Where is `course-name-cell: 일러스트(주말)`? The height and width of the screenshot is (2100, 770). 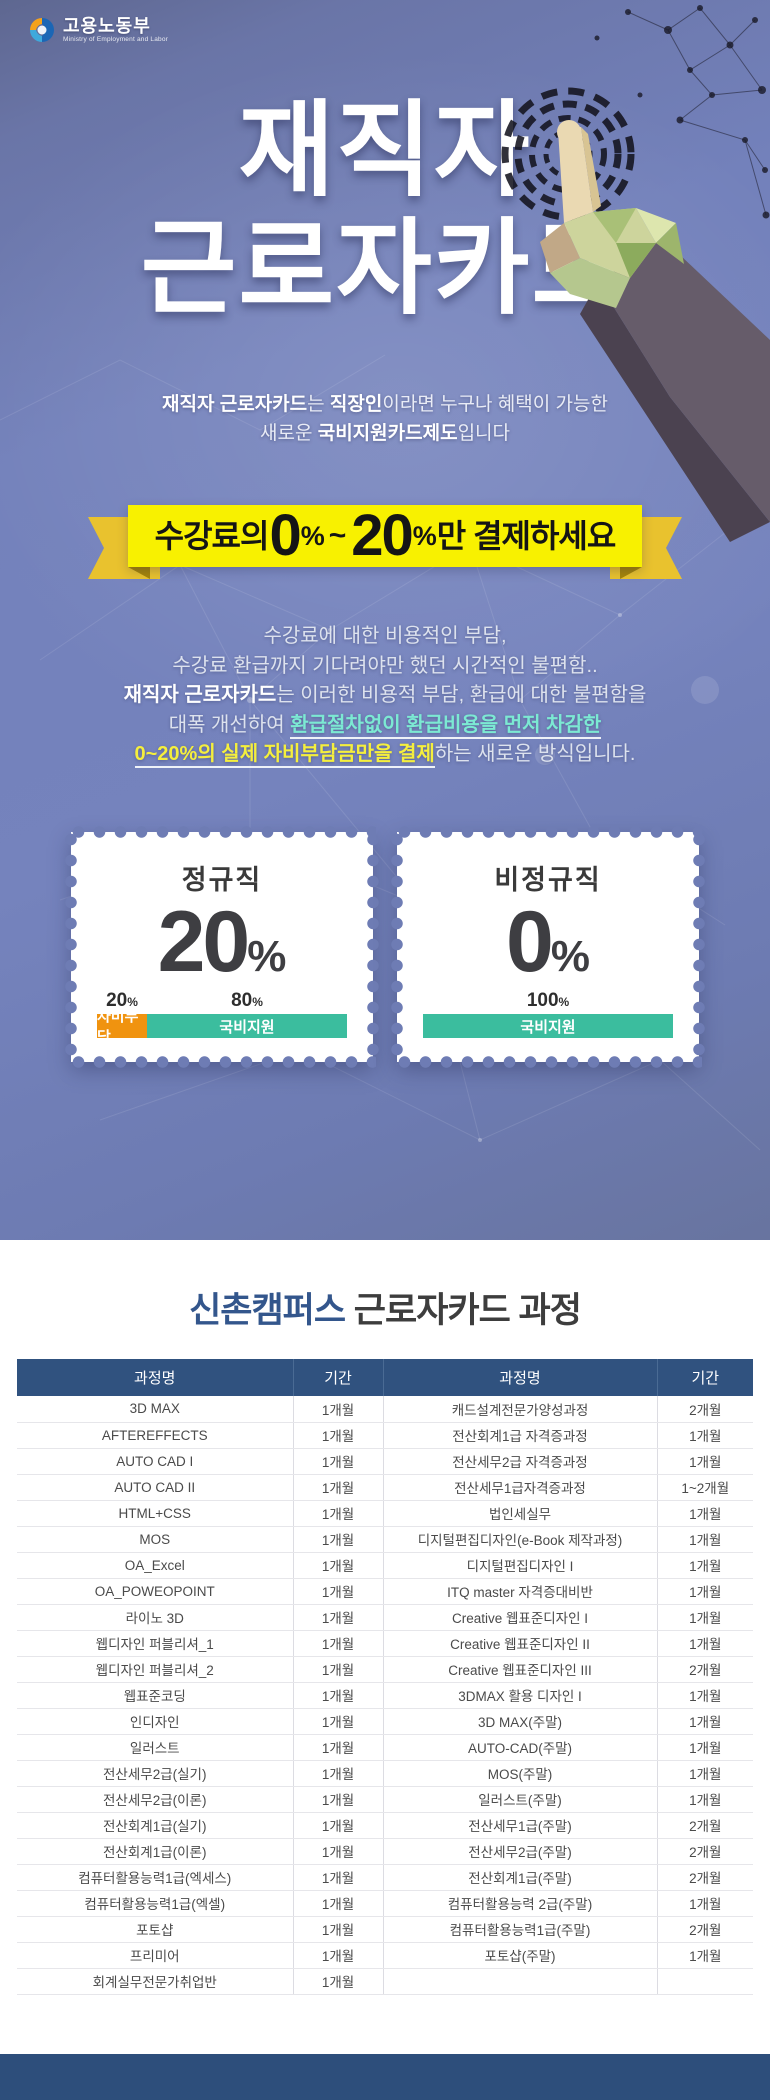 course-name-cell: 일러스트(주말) is located at coordinates (520, 1799).